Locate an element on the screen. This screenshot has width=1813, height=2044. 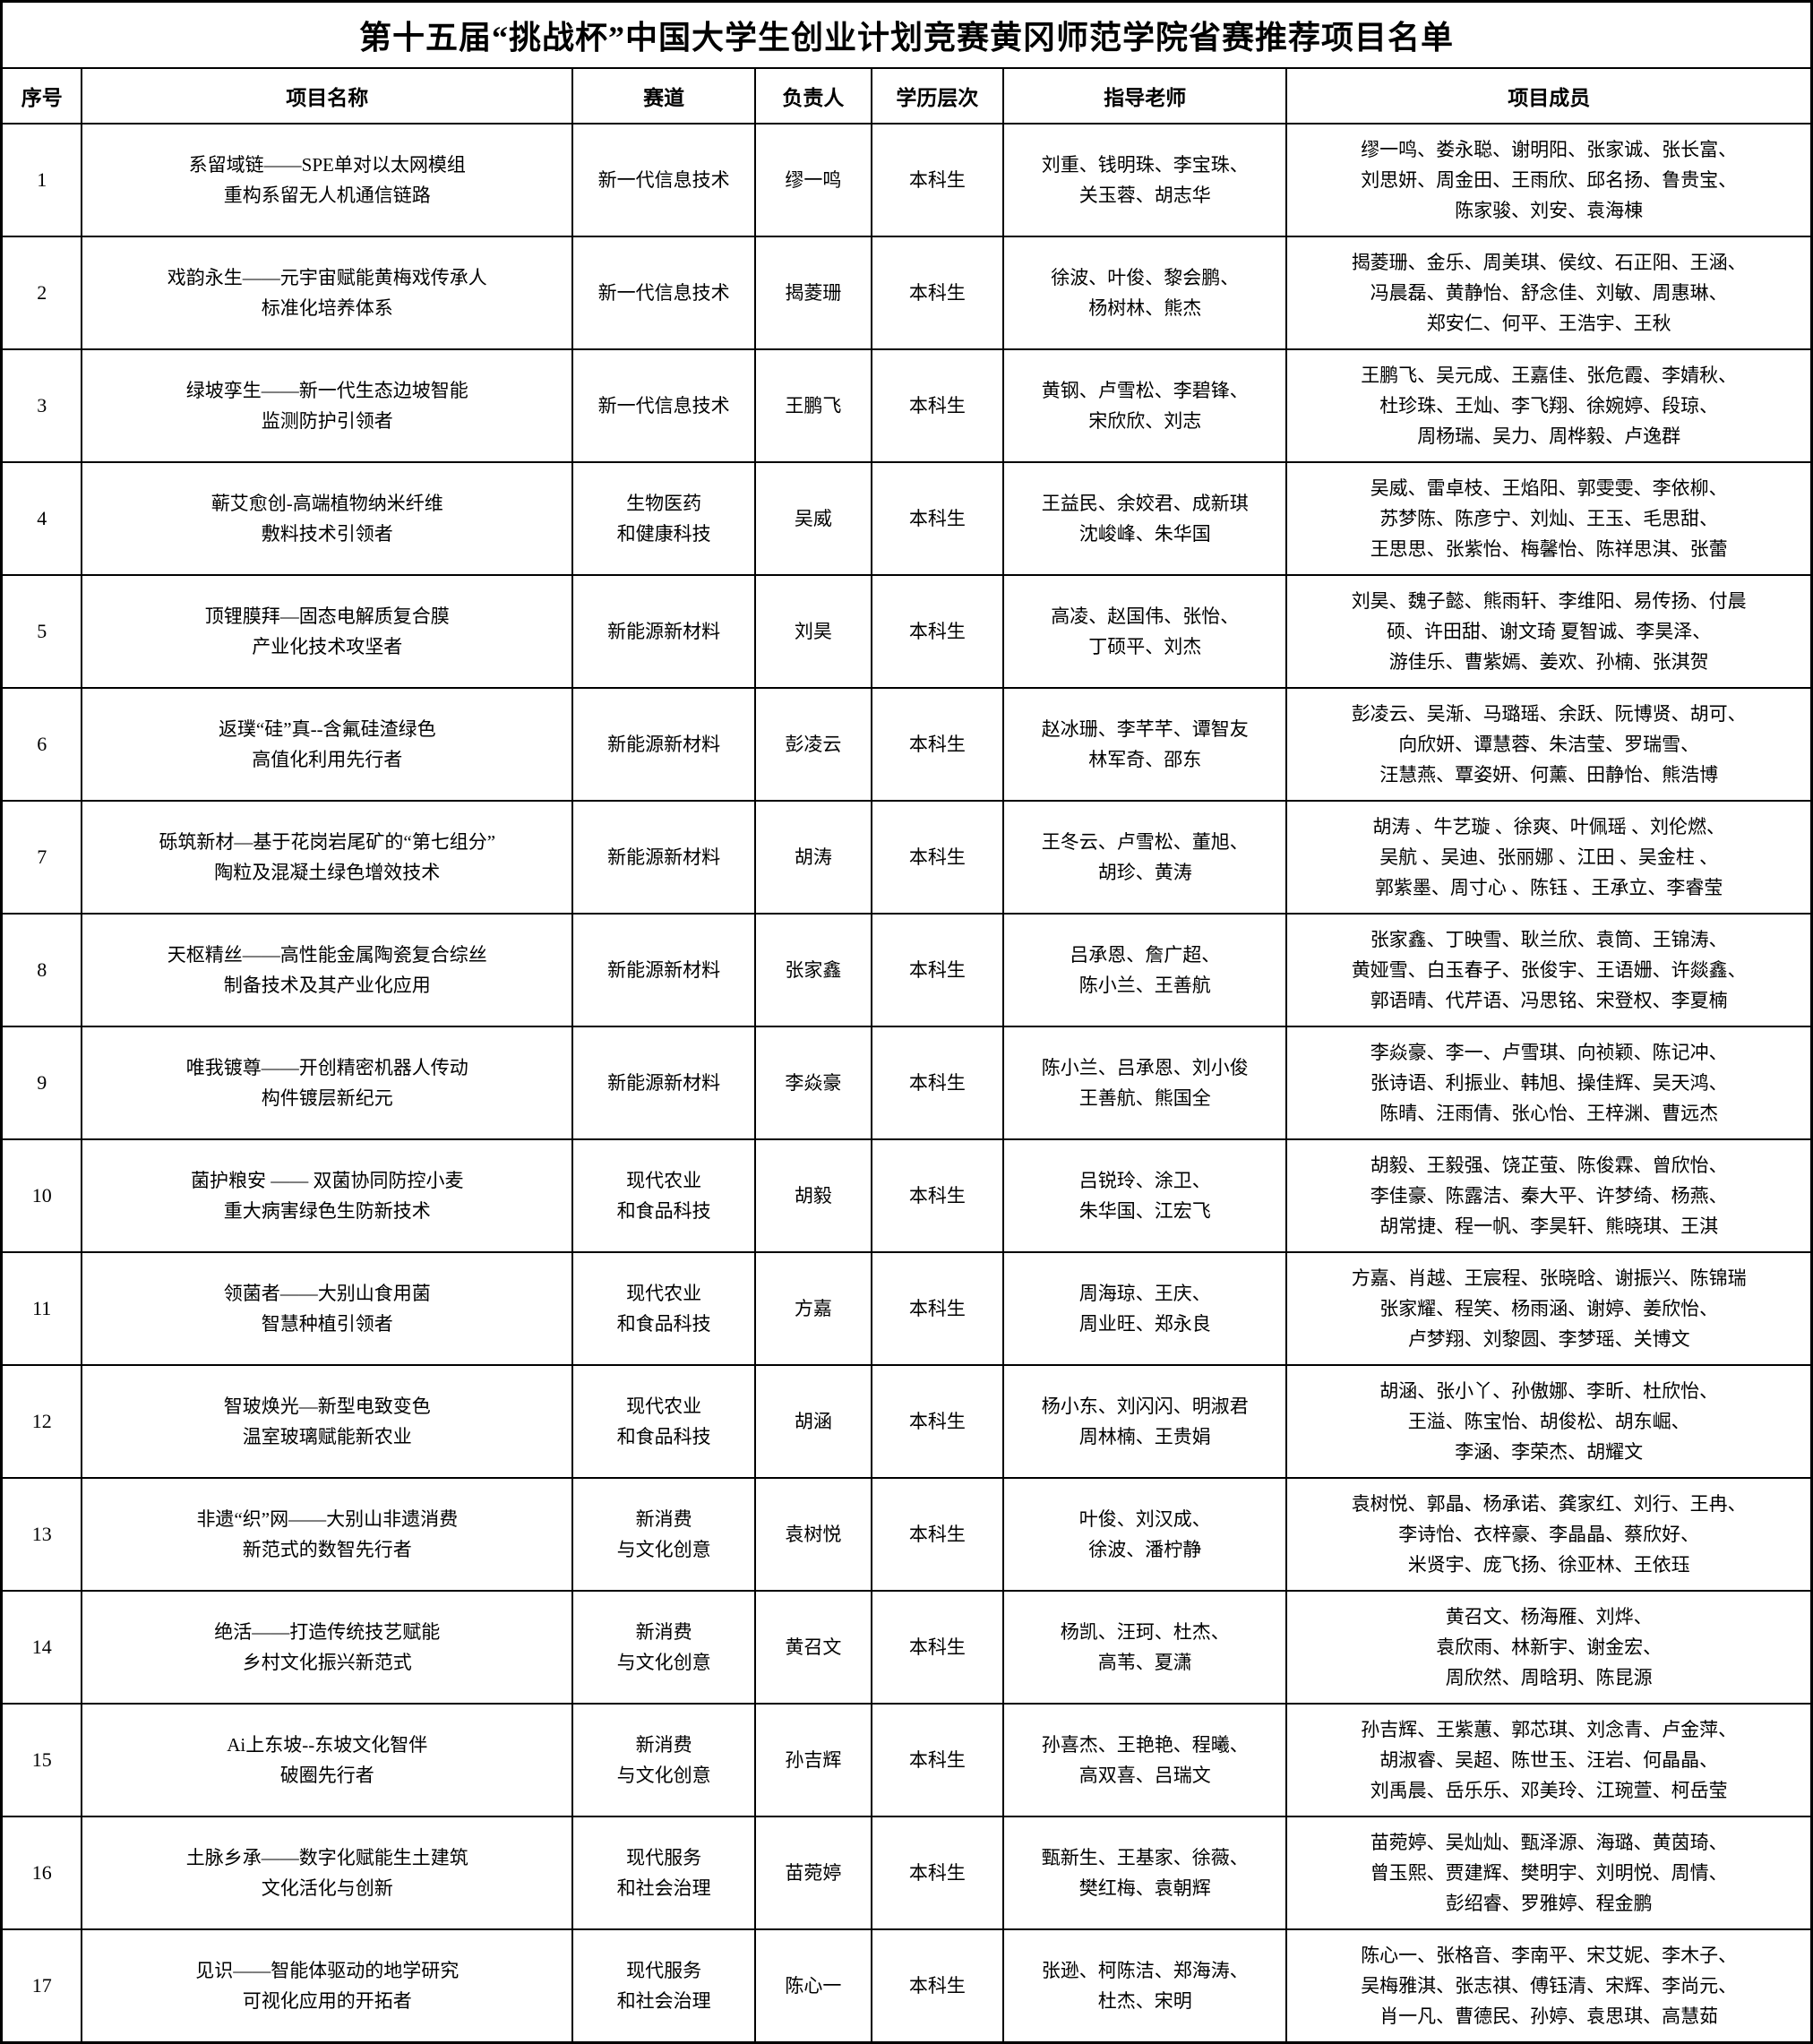
row-index: 14 is located at coordinates (41, 1647).